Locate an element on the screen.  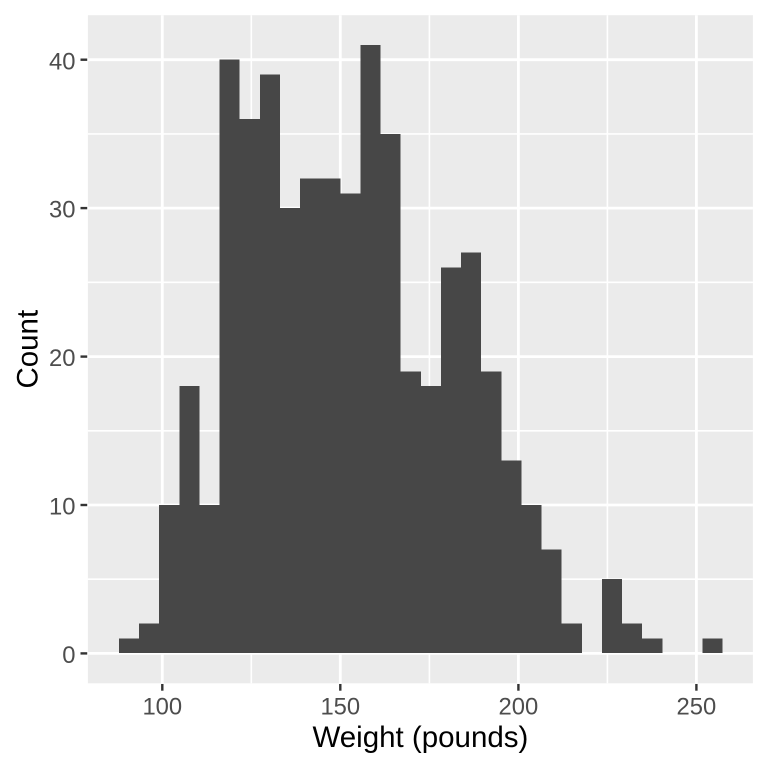
svg-text: 250 is located at coordinates (697, 707).